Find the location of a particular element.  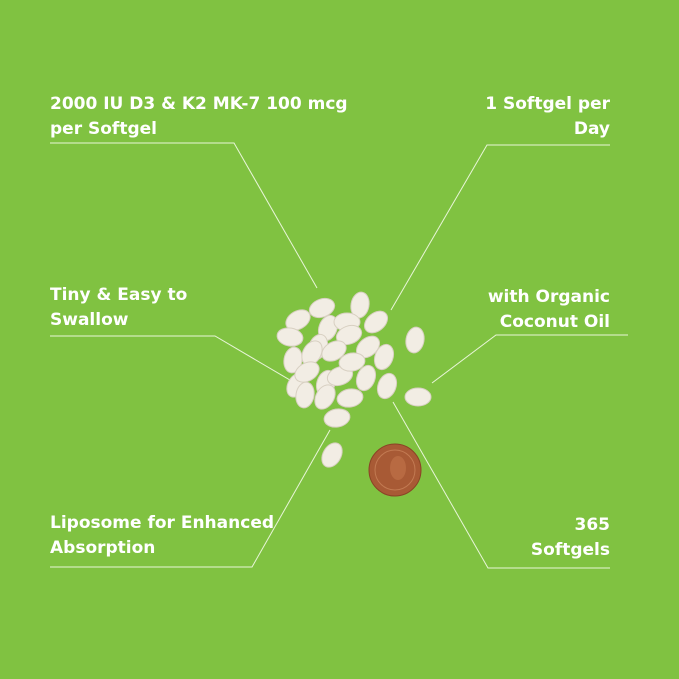

feature-count: 365 Softgels is located at coordinates (570, 537).